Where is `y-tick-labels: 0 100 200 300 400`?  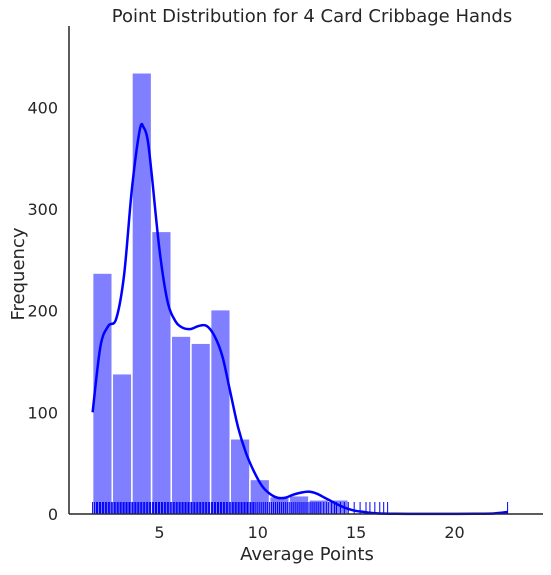 y-tick-labels: 0 100 200 300 400 is located at coordinates (42, 311).